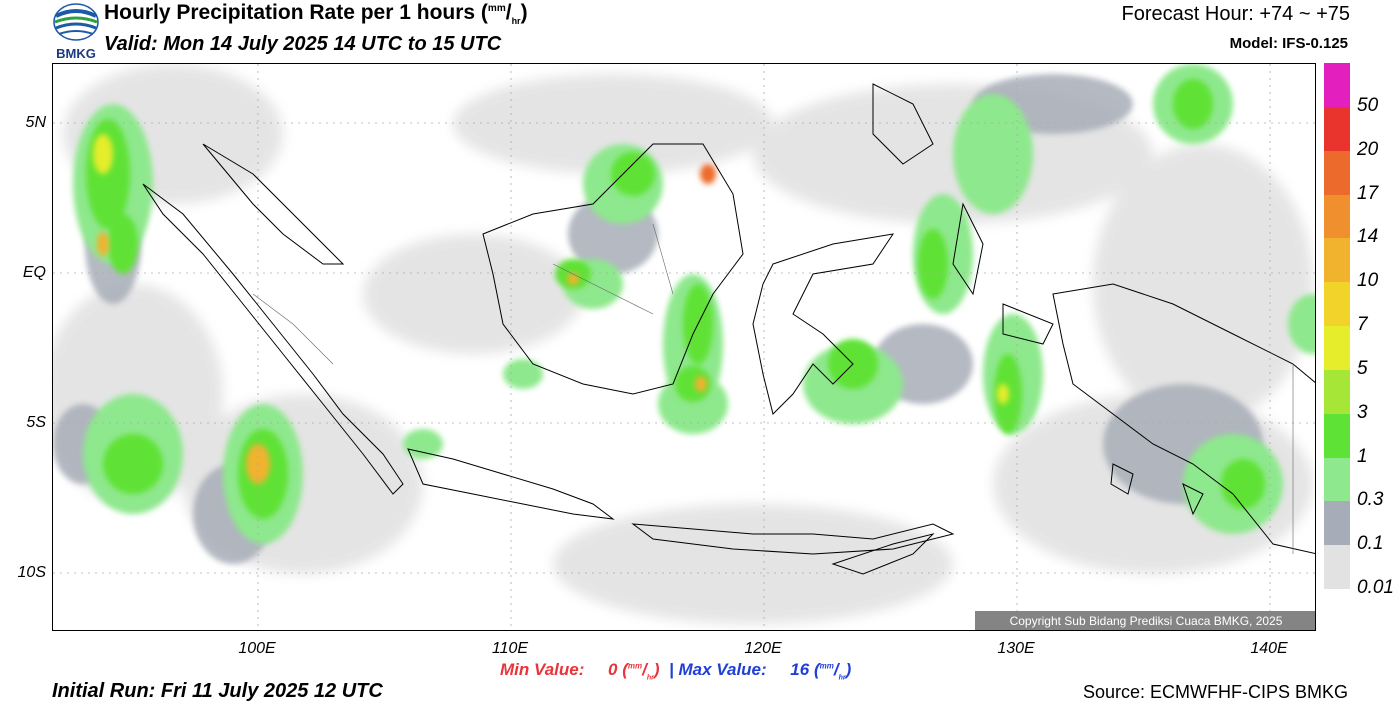 The height and width of the screenshot is (709, 1400). Describe the element at coordinates (1368, 105) in the screenshot. I see `colorbar-label: 50` at that location.